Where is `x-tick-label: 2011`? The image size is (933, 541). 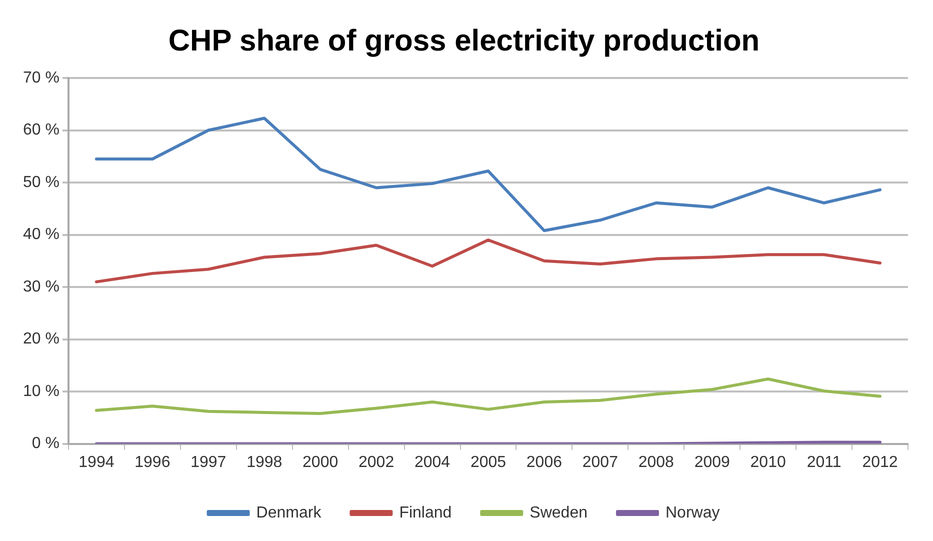 x-tick-label: 2011 is located at coordinates (824, 462).